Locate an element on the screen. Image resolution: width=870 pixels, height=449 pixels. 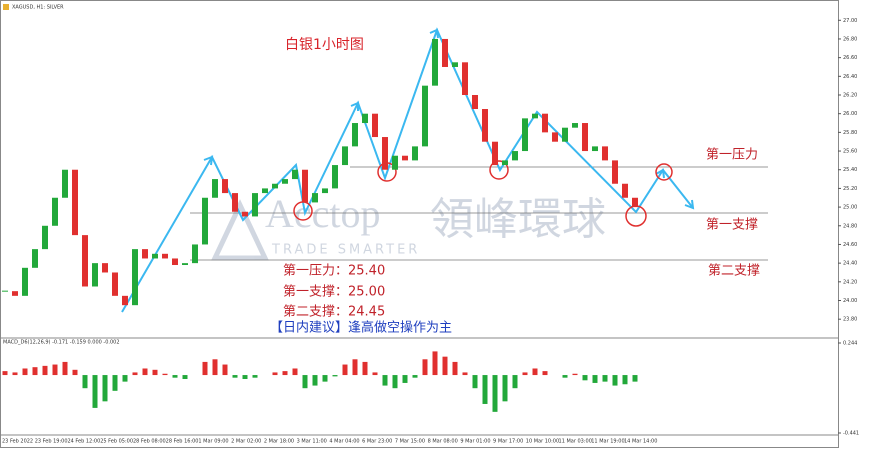
x-tick-label: 9 Mar 01:00 is located at coordinates (475, 442).